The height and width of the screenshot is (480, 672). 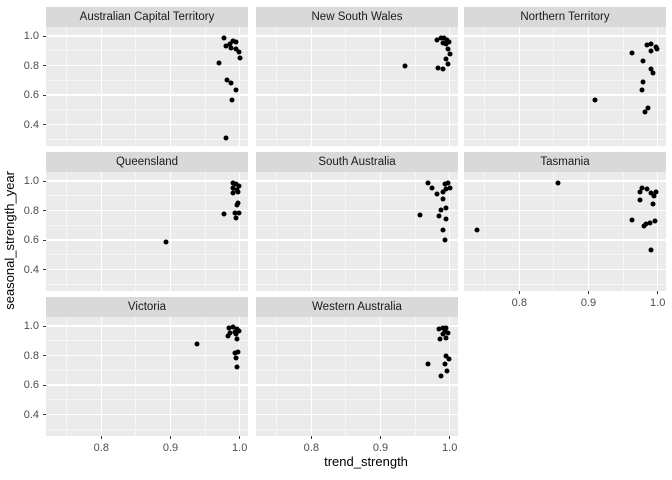 What do you see at coordinates (357, 162) in the screenshot?
I see `facet-strip-label: South Australia` at bounding box center [357, 162].